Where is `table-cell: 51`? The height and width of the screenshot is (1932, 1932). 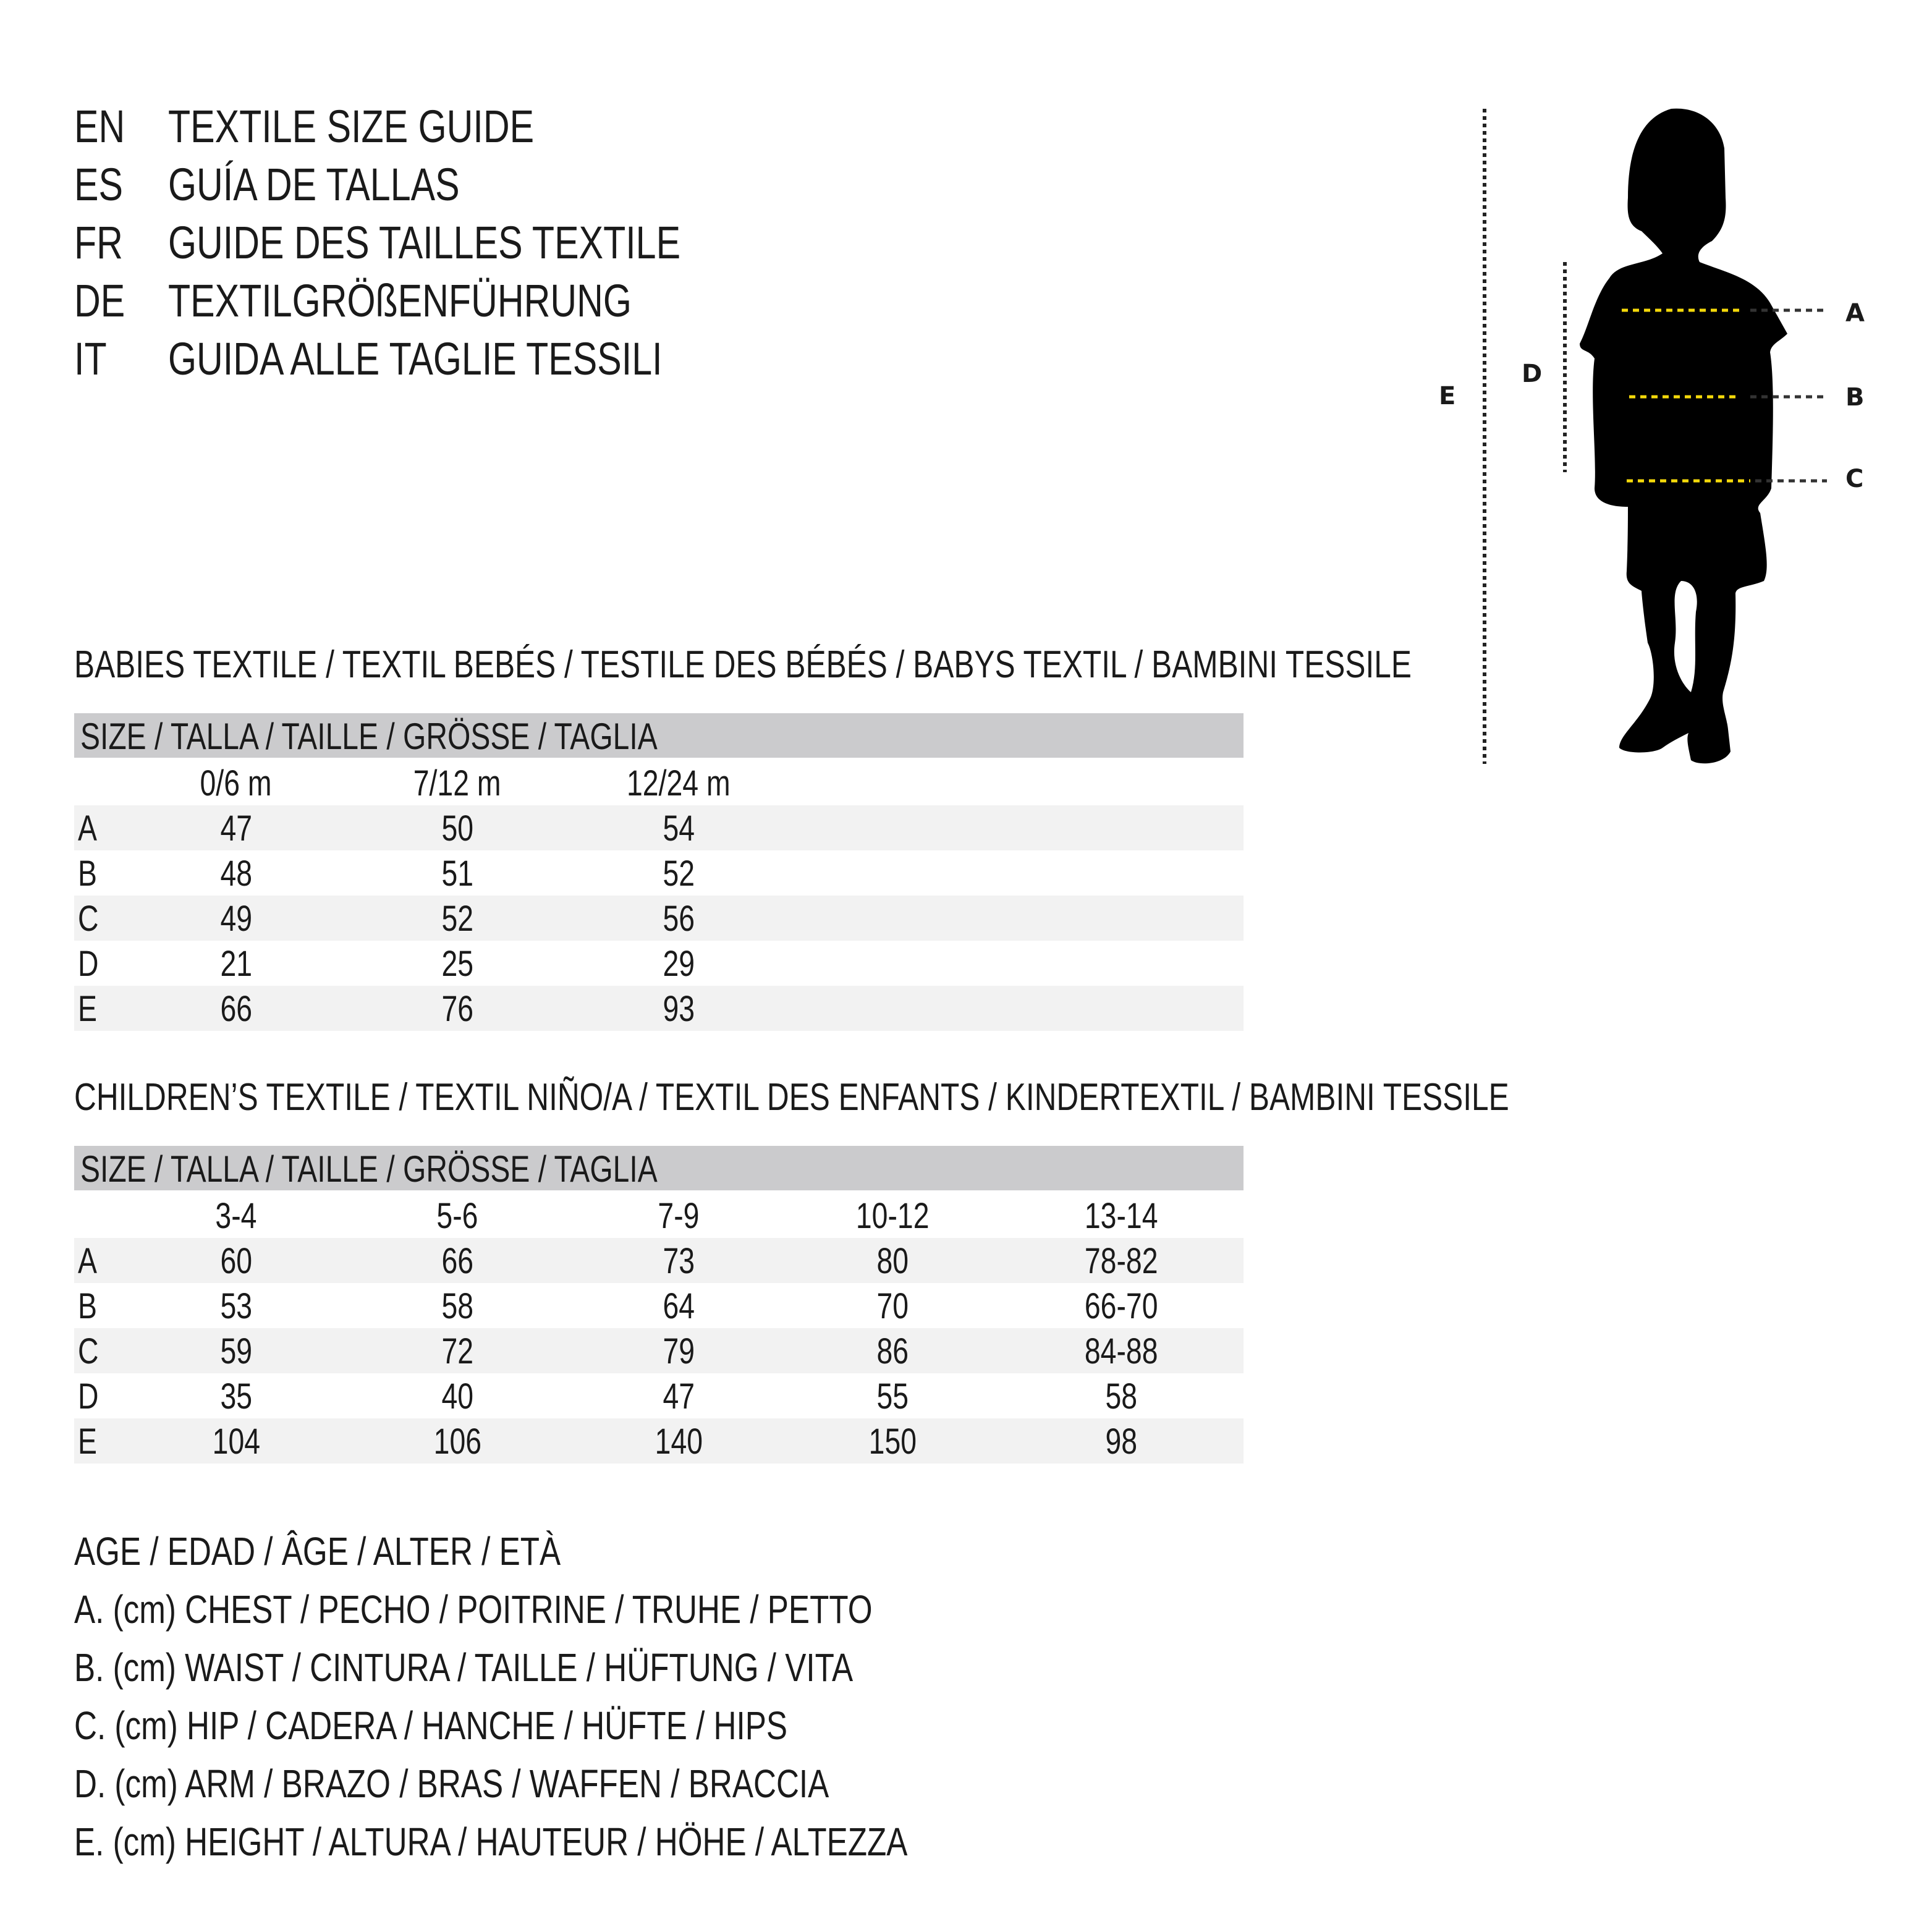
table-cell: 51 is located at coordinates (457, 874).